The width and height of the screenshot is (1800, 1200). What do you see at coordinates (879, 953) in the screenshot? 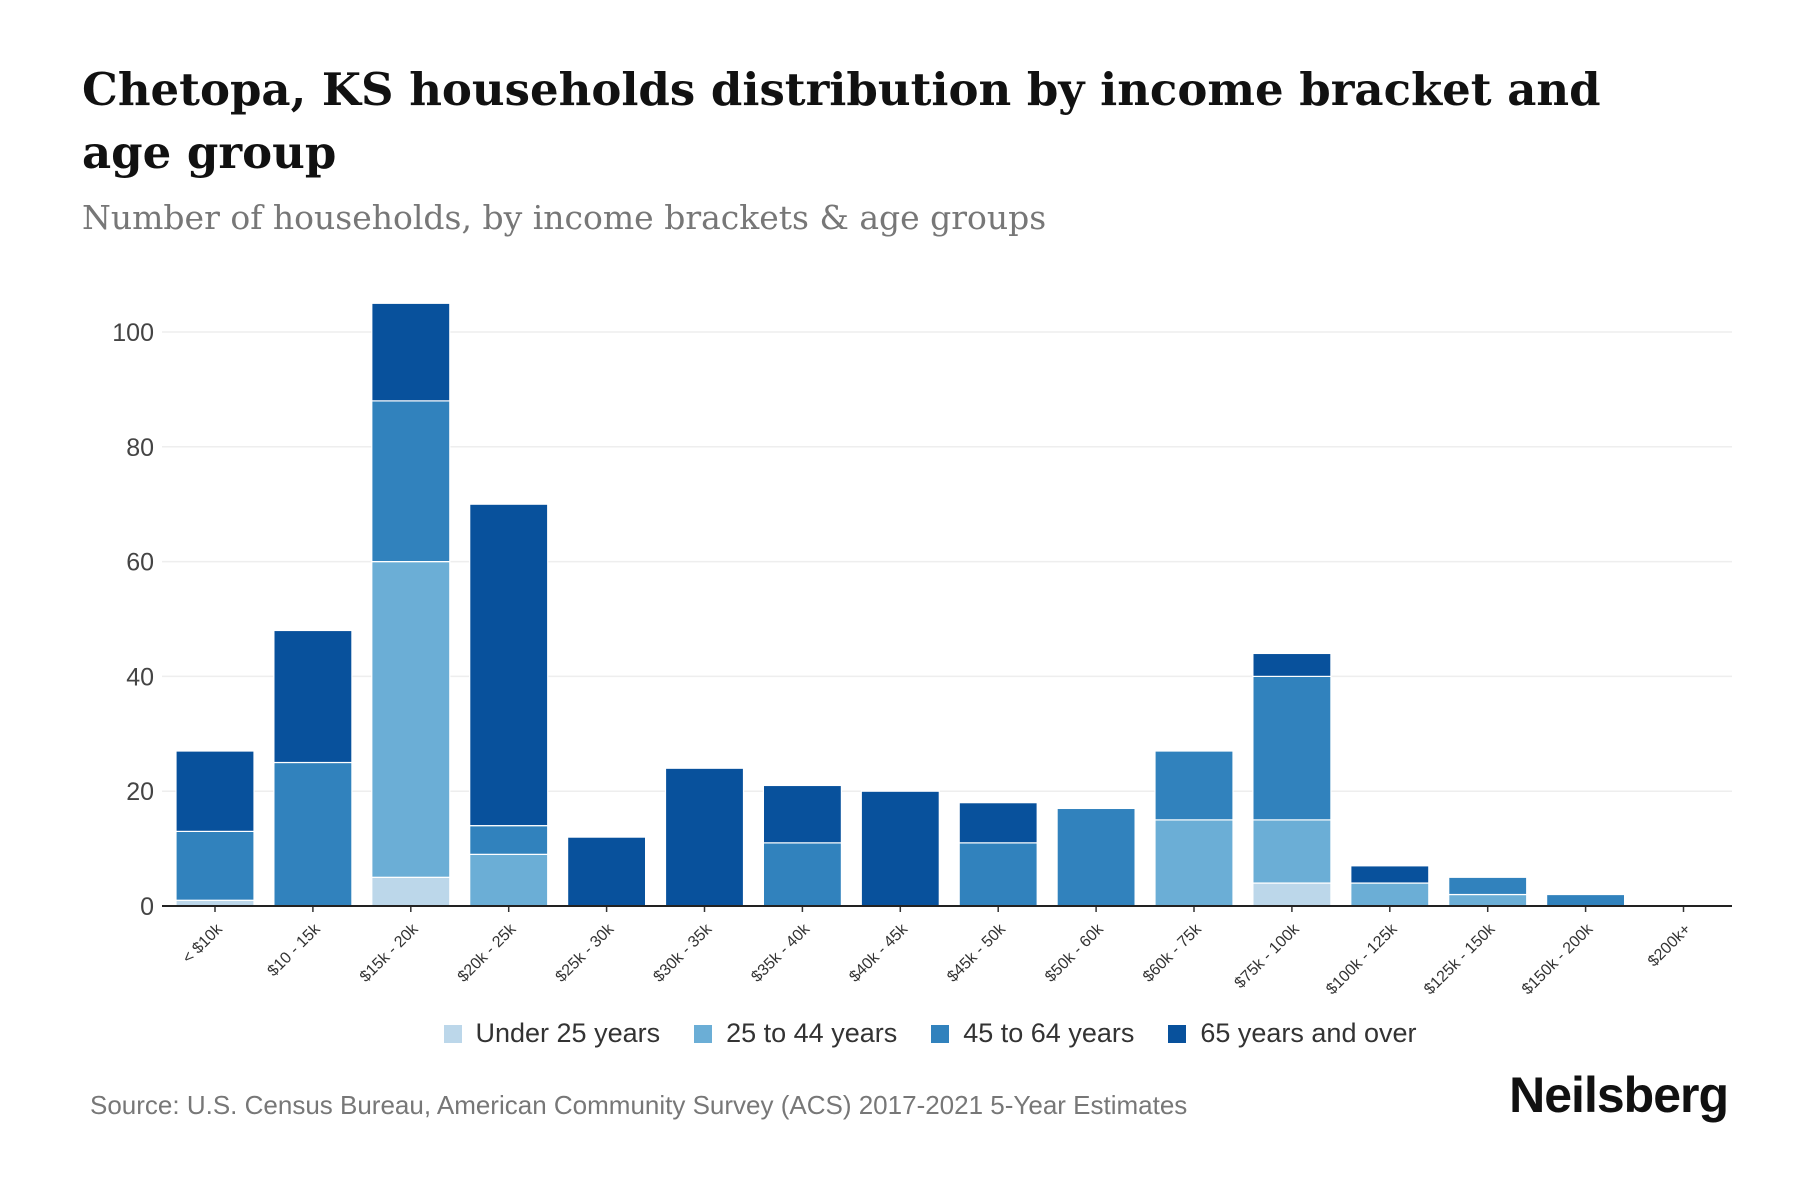
I see `x-tick-label: $40k - 45k` at bounding box center [879, 953].